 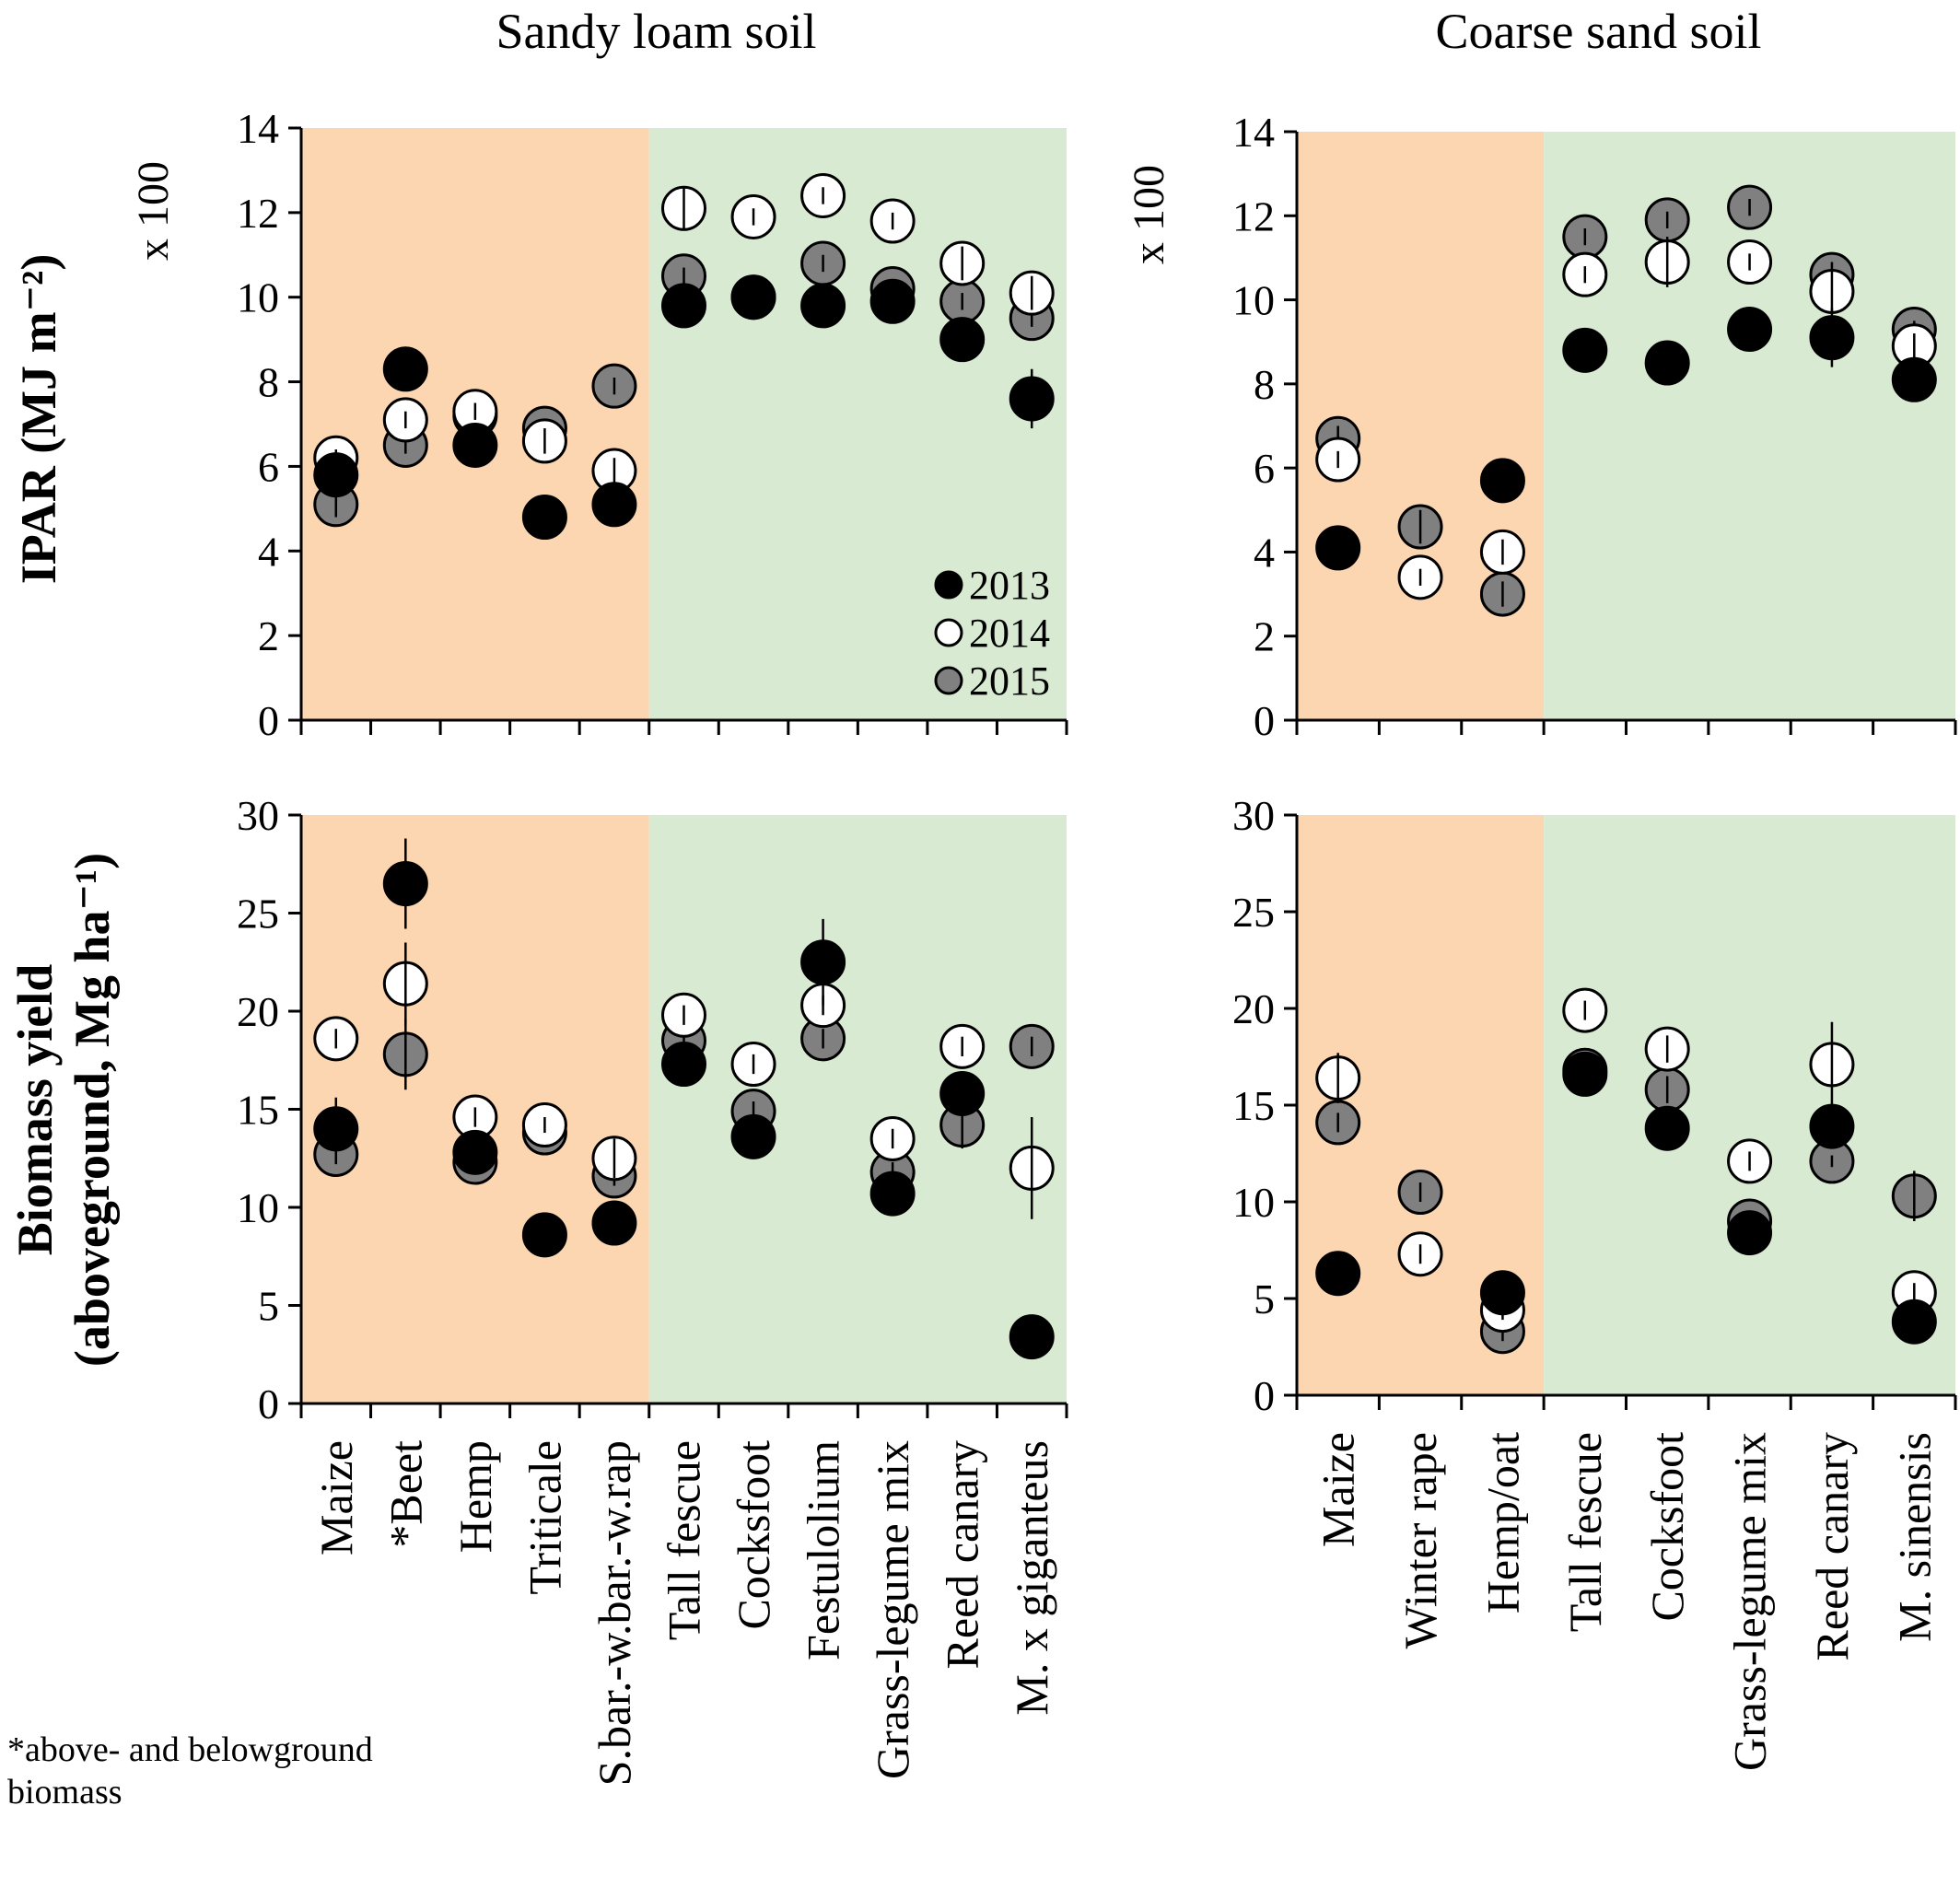 What do you see at coordinates (64, 1792) in the screenshot?
I see `footnote-line2: biomass` at bounding box center [64, 1792].